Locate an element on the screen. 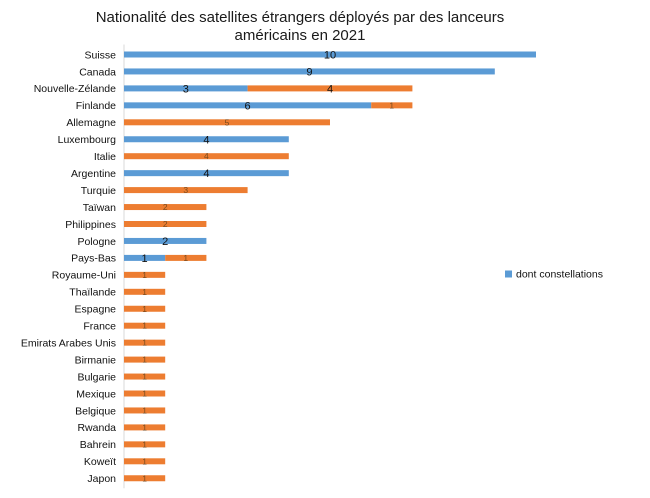  data-label-other-nouvelle-zelande: 4 is located at coordinates (330, 89).